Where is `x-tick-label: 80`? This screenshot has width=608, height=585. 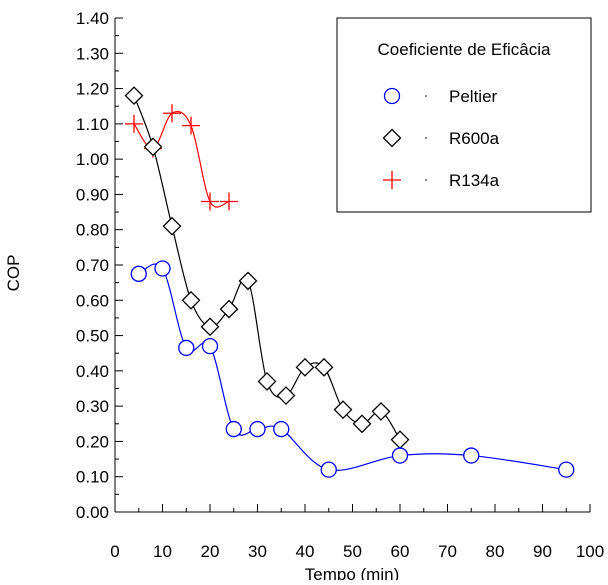 x-tick-label: 80 is located at coordinates (495, 551).